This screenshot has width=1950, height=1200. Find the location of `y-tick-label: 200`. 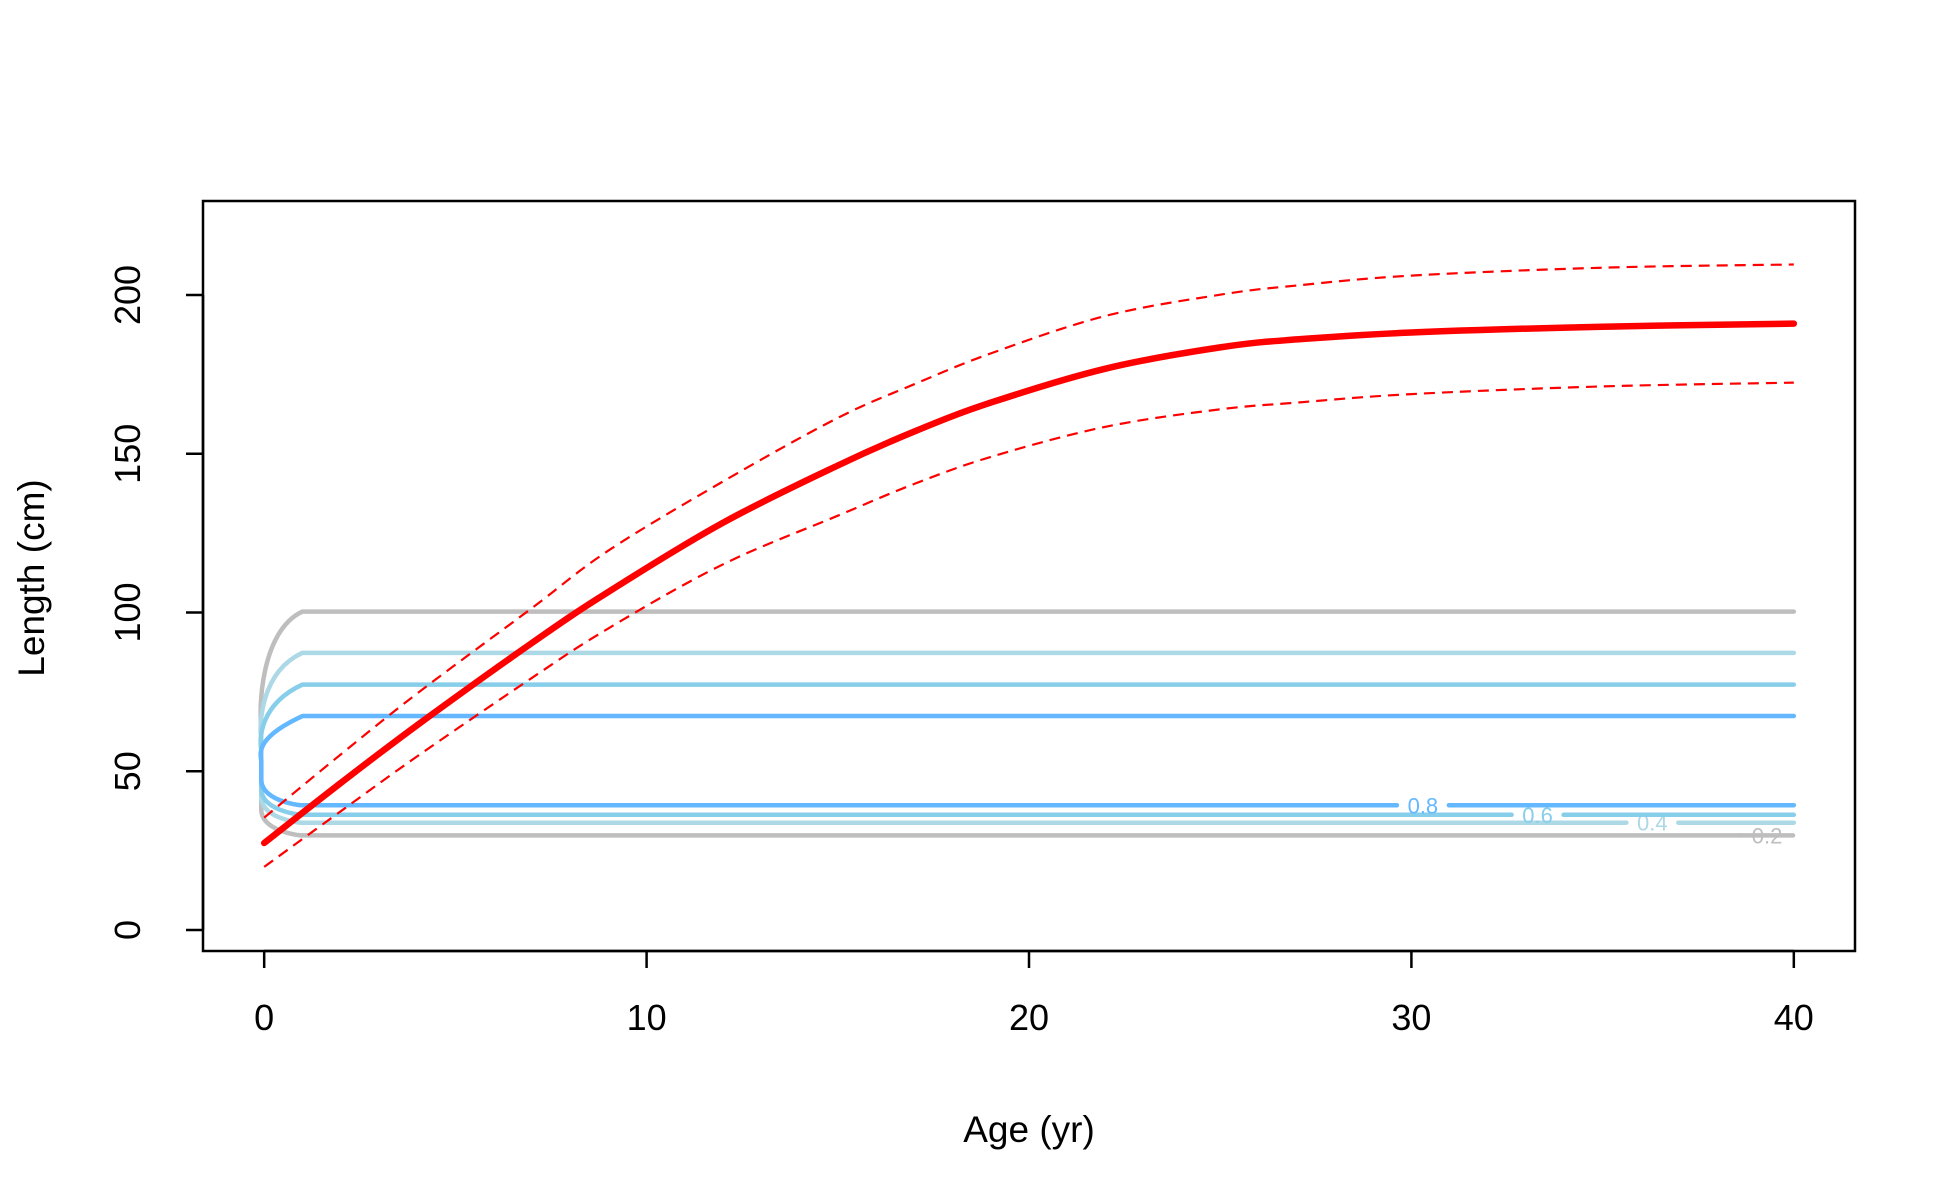

y-tick-label: 200 is located at coordinates (127, 295).